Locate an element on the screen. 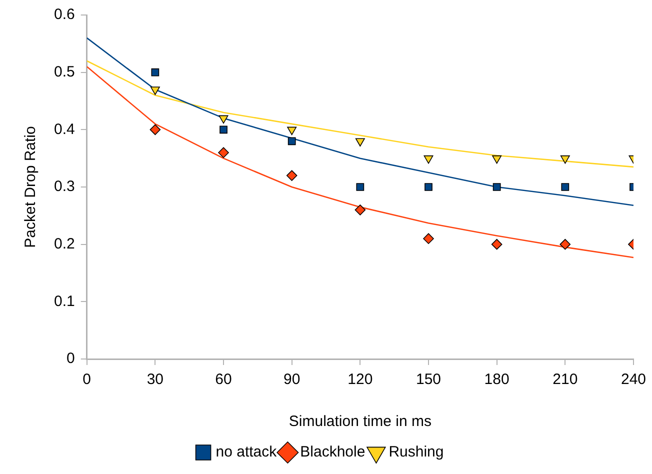 The width and height of the screenshot is (652, 474). x-tick-label: 0 is located at coordinates (87, 379).